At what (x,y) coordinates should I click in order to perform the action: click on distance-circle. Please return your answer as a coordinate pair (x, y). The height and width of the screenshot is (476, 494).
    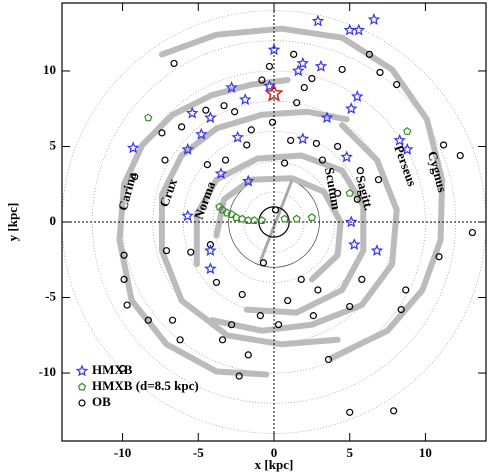
    Looking at the image, I should click on (274, 222).